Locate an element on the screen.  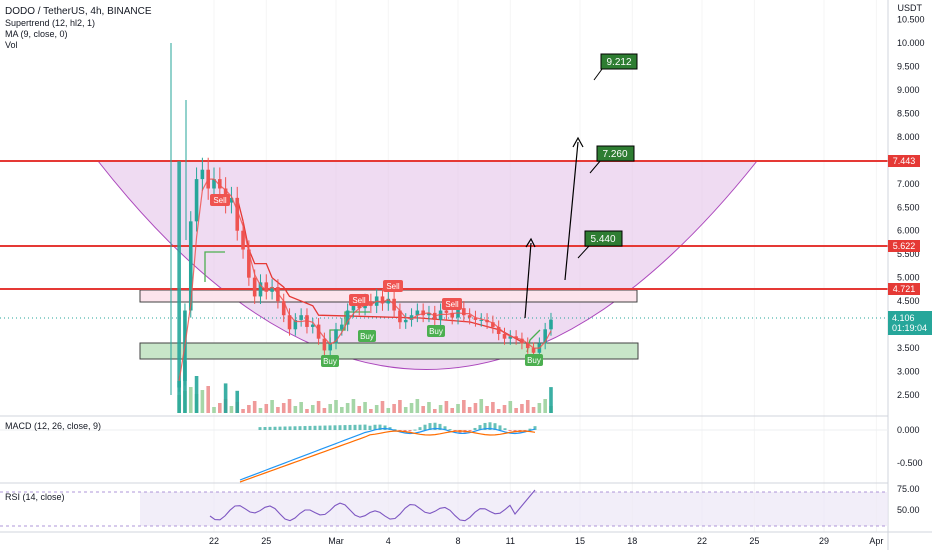
price-tick: 8.500 is located at coordinates (908, 113).